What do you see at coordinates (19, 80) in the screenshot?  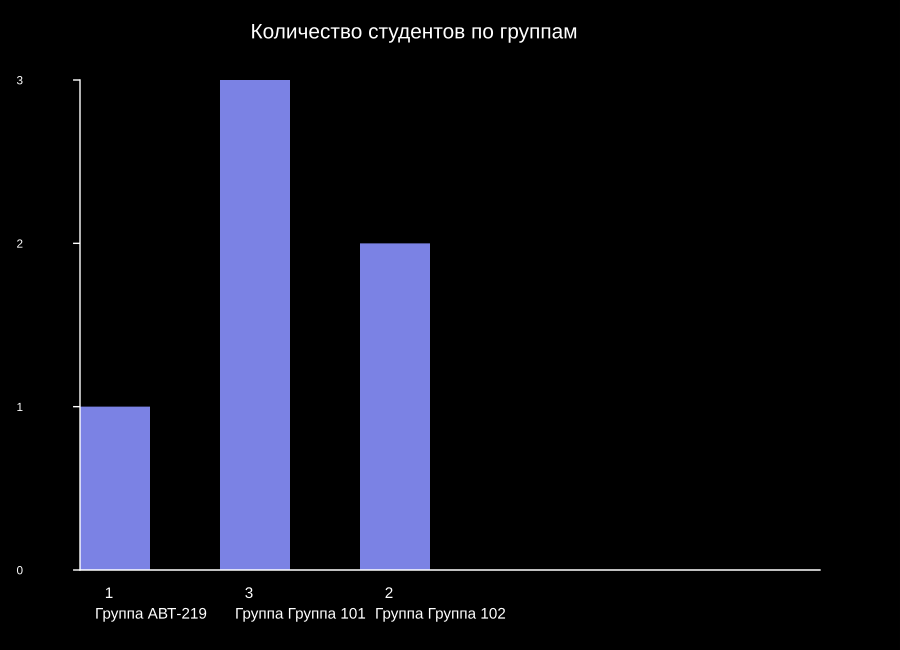 I see `y-tick-label: 3` at bounding box center [19, 80].